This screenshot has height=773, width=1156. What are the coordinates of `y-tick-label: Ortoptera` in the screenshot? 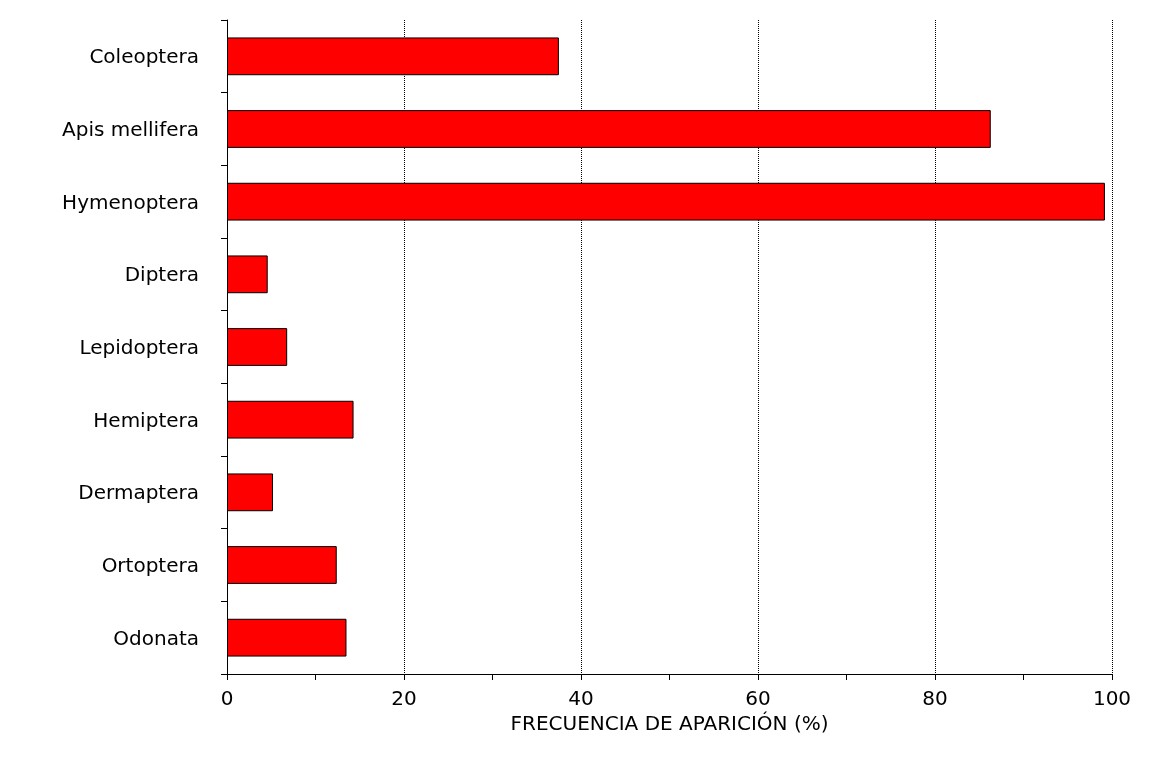 It's located at (150, 565).